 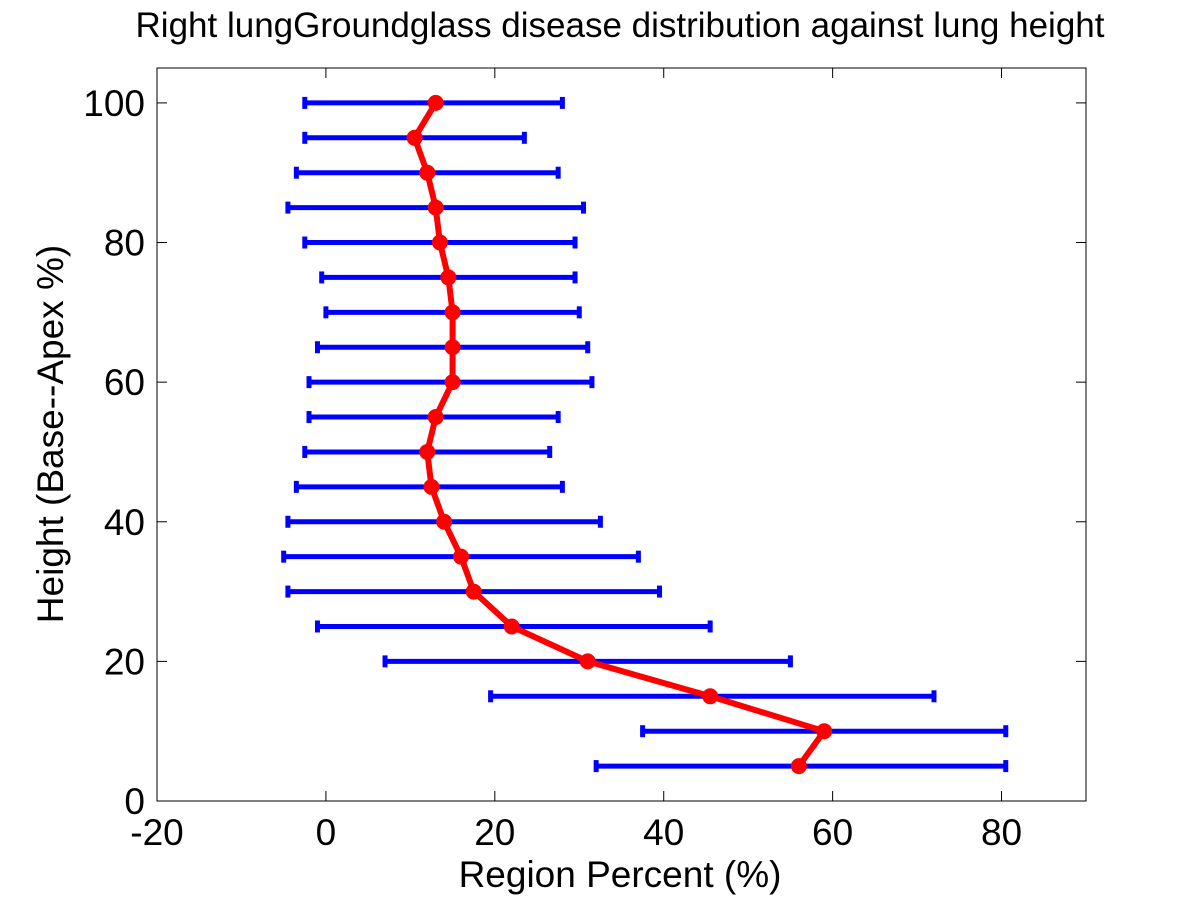 What do you see at coordinates (124, 522) in the screenshot?
I see `y-tick-label: 40` at bounding box center [124, 522].